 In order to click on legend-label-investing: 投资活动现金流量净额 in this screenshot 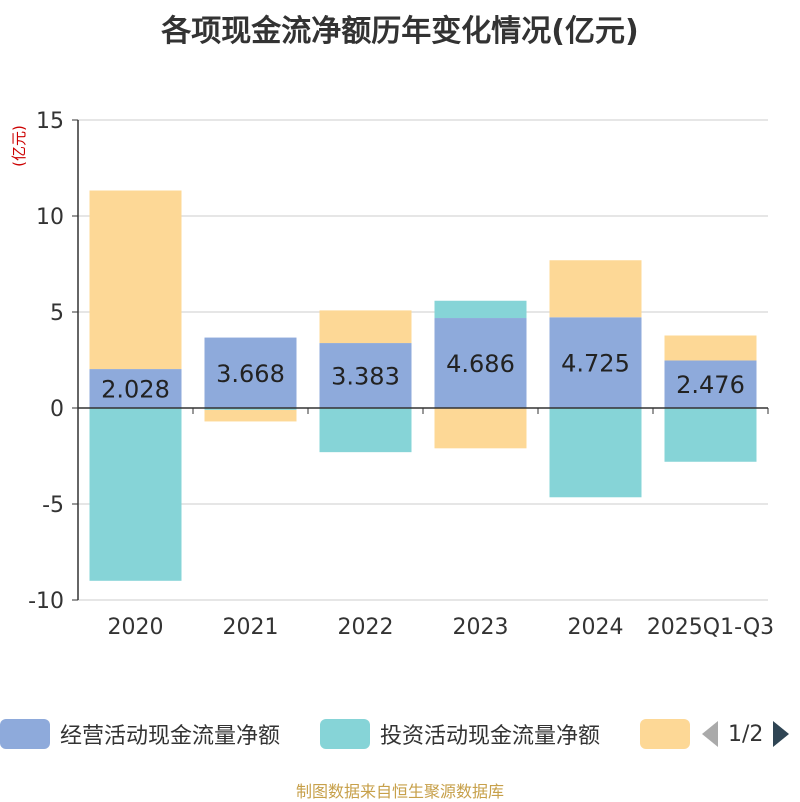, I will do `click(490, 736)`.